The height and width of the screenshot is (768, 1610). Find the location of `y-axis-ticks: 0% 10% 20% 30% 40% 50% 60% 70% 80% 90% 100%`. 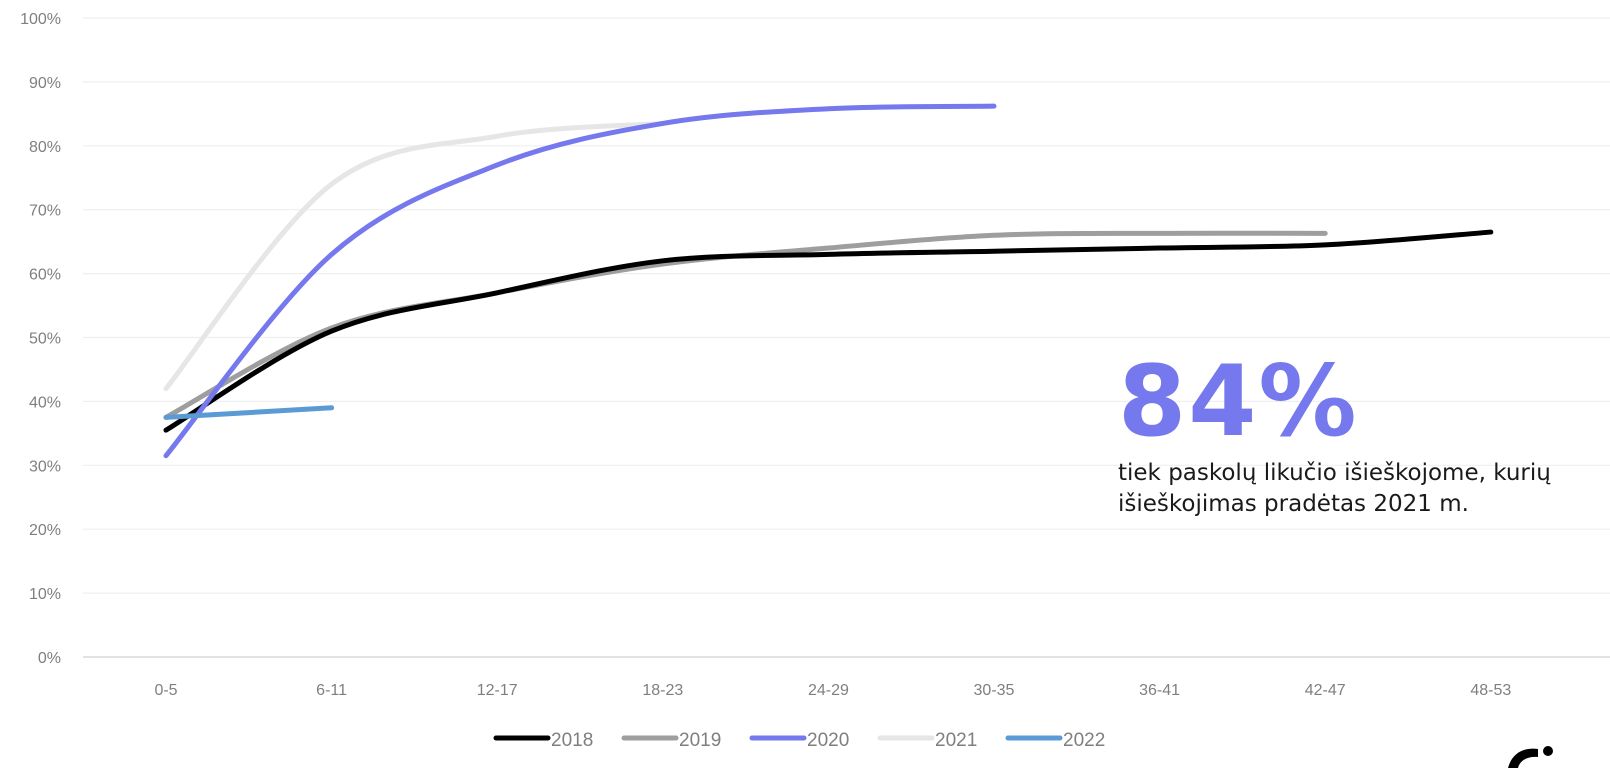

y-axis-ticks: 0% 10% 20% 30% 40% 50% 60% 70% 80% 90% 100% is located at coordinates (40, 339).